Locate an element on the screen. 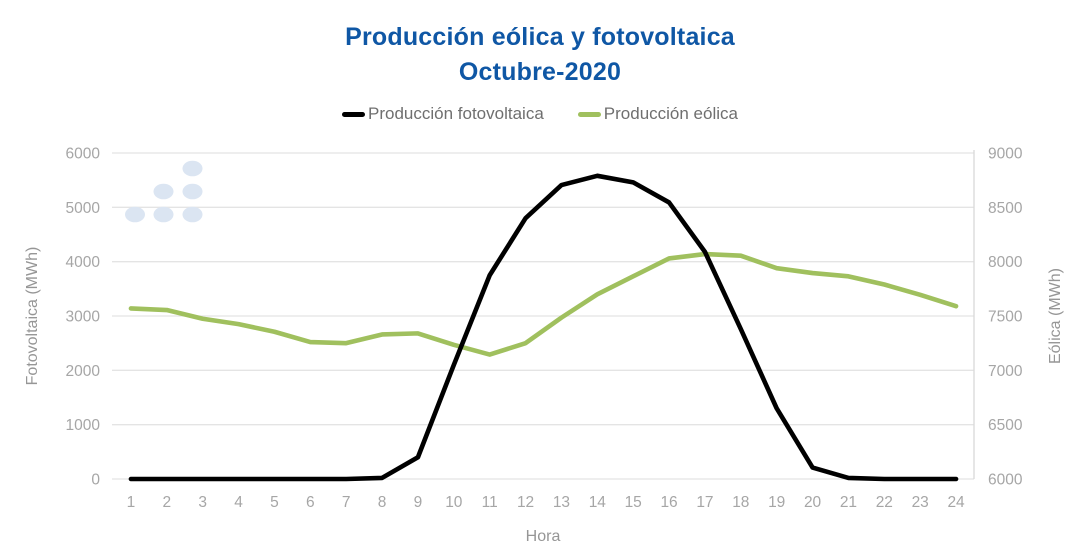  x-axis-tick-label: 18 is located at coordinates (740, 502).